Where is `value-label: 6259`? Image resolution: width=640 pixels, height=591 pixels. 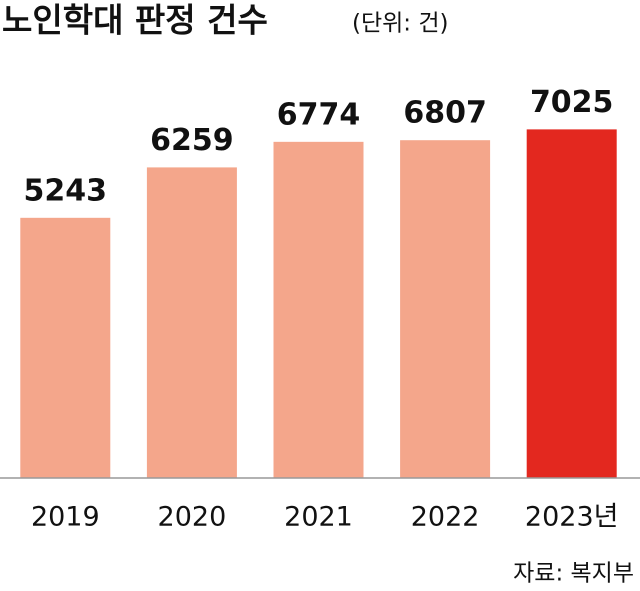 value-label: 6259 is located at coordinates (192, 140).